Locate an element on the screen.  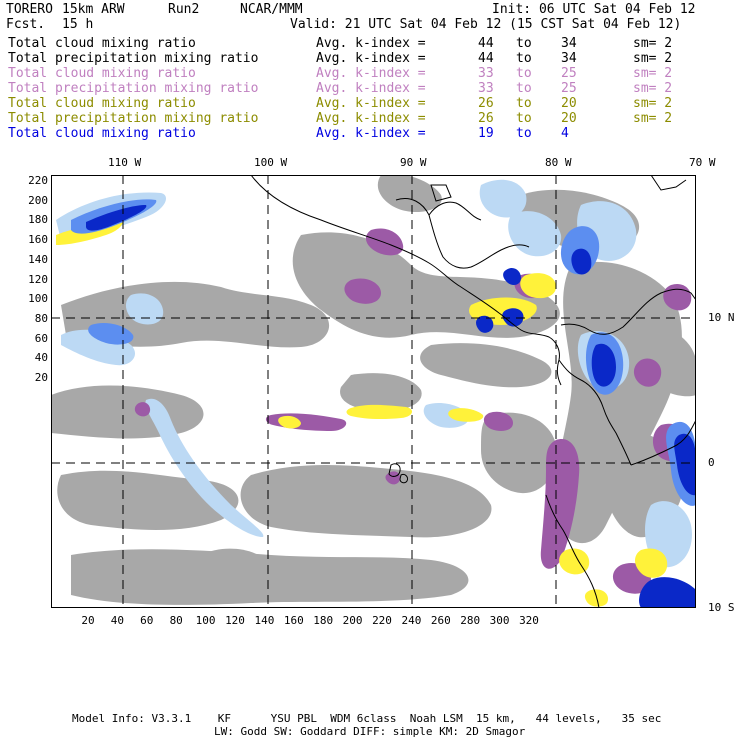
x-tick-label: 140 is located at coordinates (264, 620).